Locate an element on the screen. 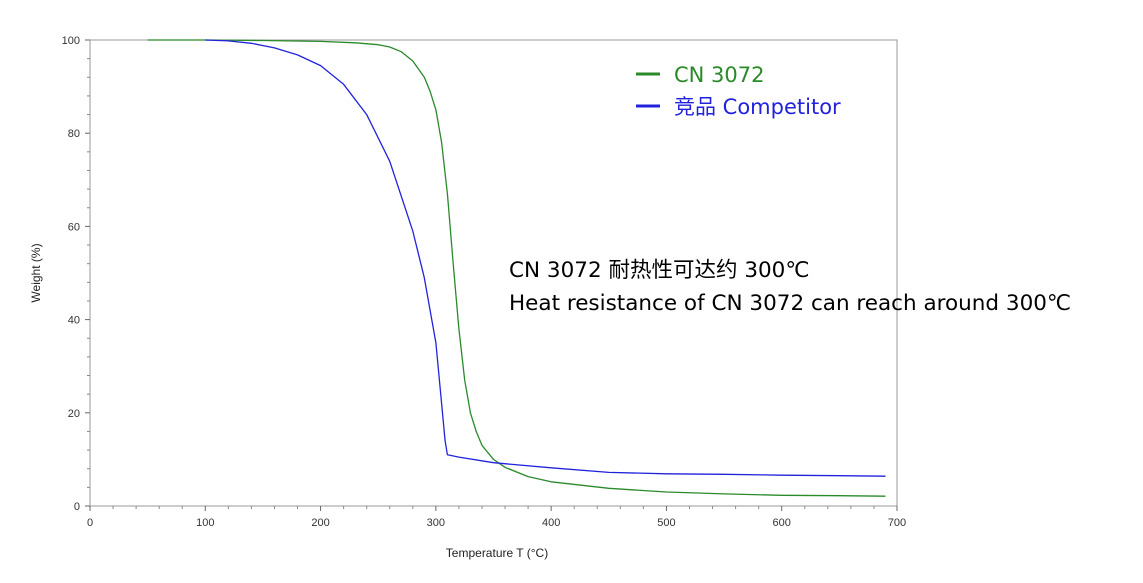 The image size is (1143, 583). x-axis-title: Temperature T (°C) is located at coordinates (497, 553).